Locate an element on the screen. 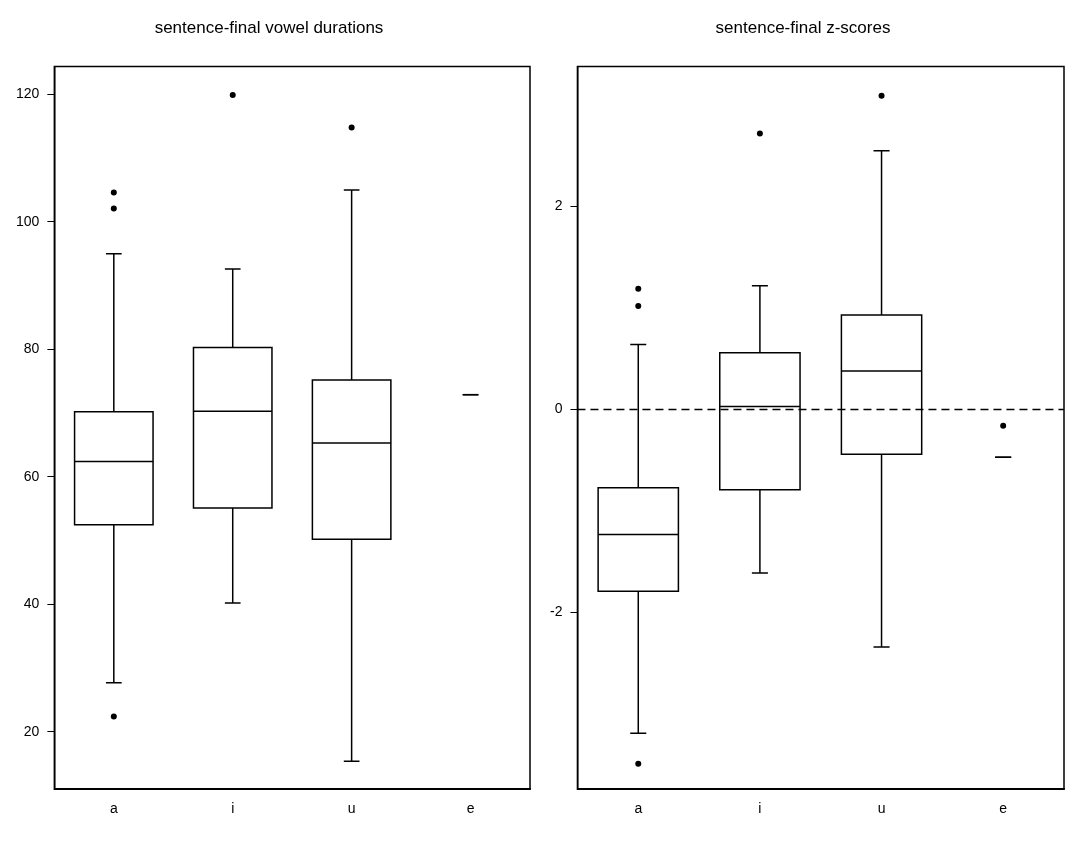 The height and width of the screenshot is (841, 1078). y-tick-label: 0 is located at coordinates (558, 408).